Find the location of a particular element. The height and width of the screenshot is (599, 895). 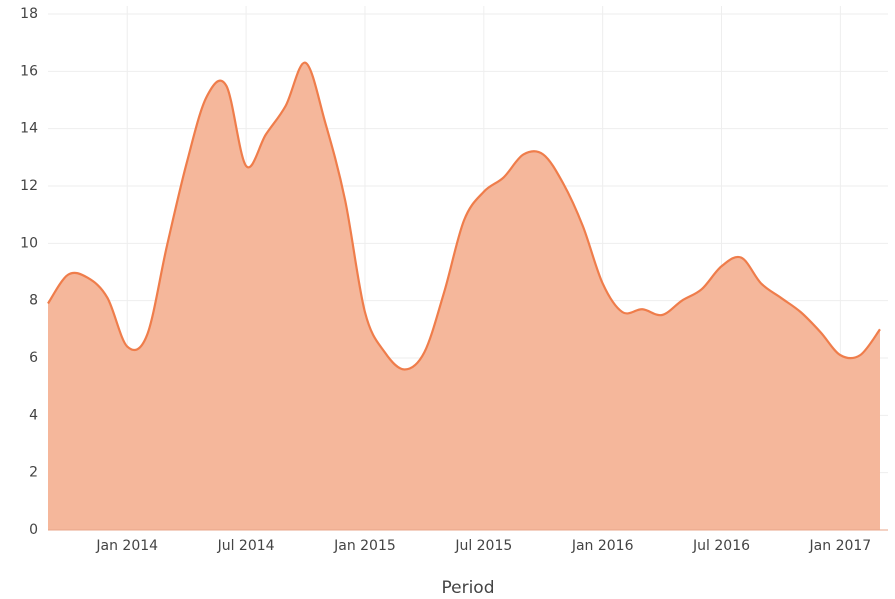

y-tick-label: 2 is located at coordinates (33, 473).